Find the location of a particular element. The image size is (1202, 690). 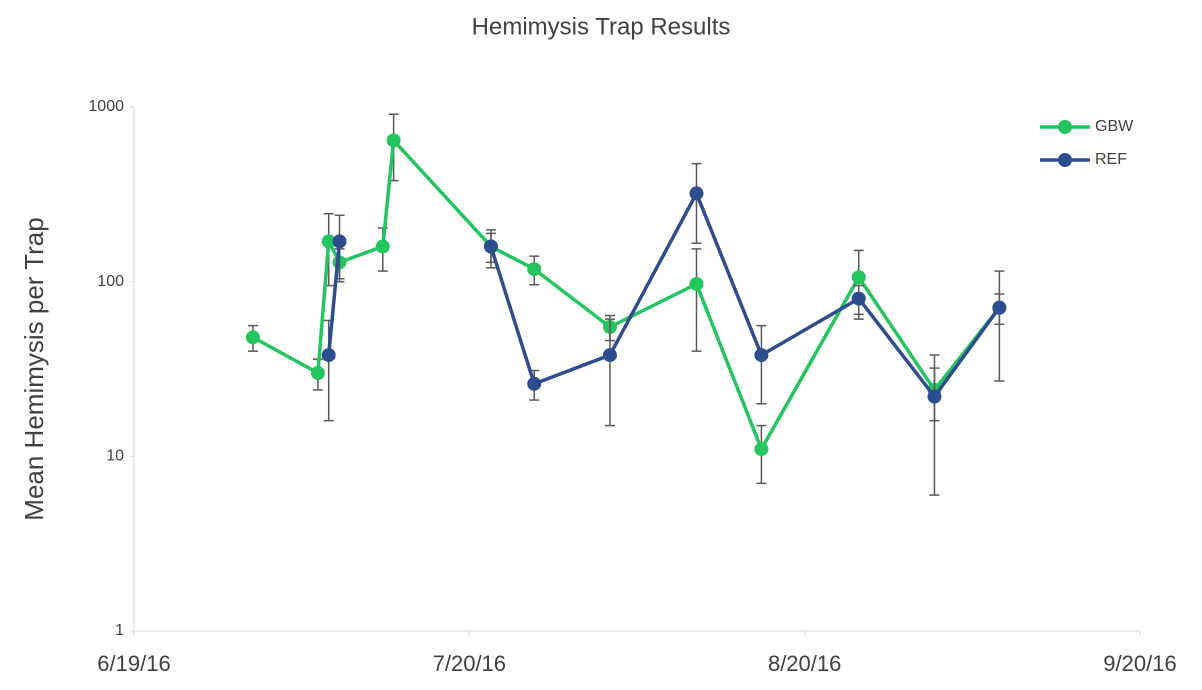

legend-label: GBW is located at coordinates (1114, 126).